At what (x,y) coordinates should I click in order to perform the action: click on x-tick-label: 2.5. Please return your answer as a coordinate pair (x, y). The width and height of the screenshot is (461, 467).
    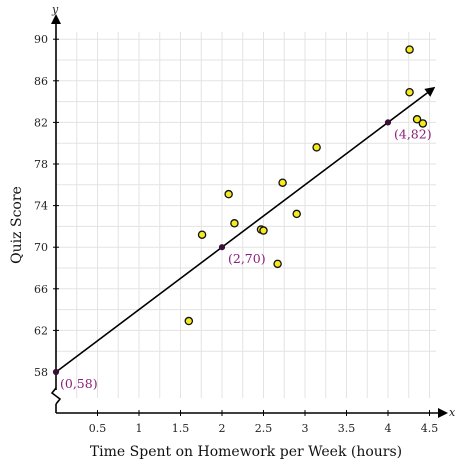
    Looking at the image, I should click on (264, 428).